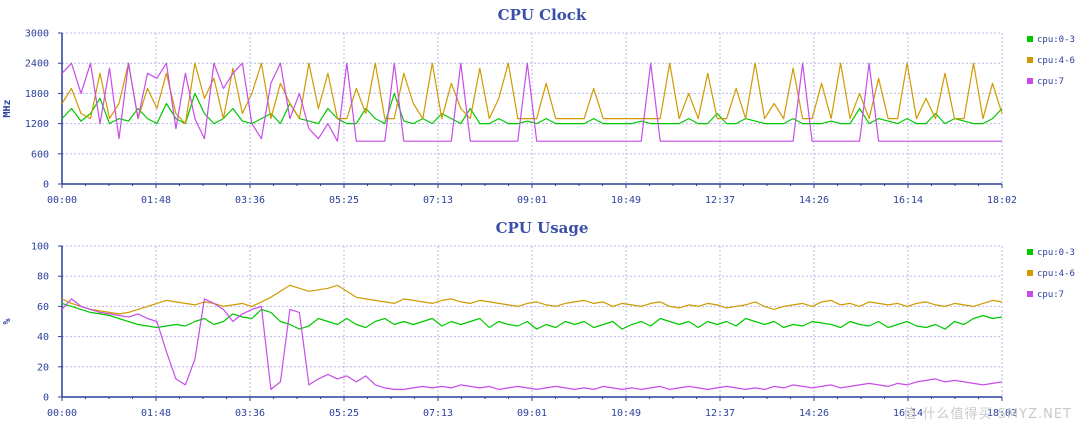 This screenshot has width=1080, height=428. Describe the element at coordinates (43, 277) in the screenshot. I see `y-tick-label: 80` at that location.